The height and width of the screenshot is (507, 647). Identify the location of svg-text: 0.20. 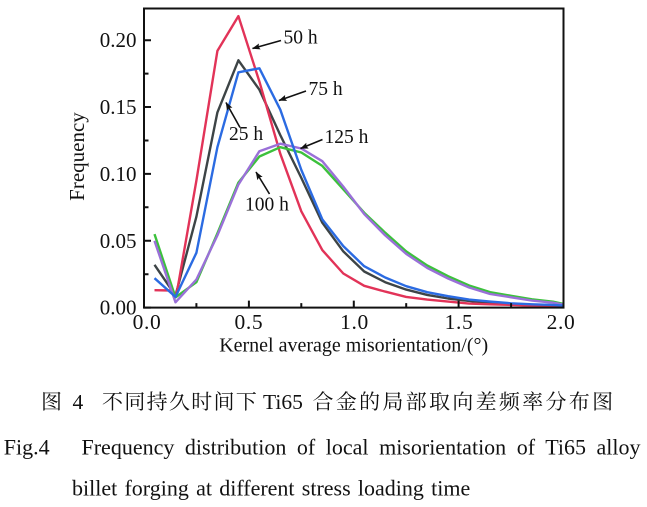
(118, 40).